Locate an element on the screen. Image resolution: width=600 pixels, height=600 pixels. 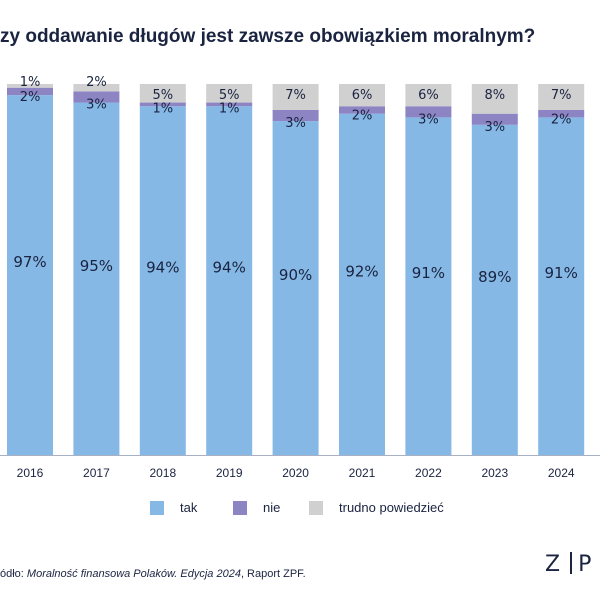
data-label-trudno-2020: 7% is located at coordinates (295, 95).